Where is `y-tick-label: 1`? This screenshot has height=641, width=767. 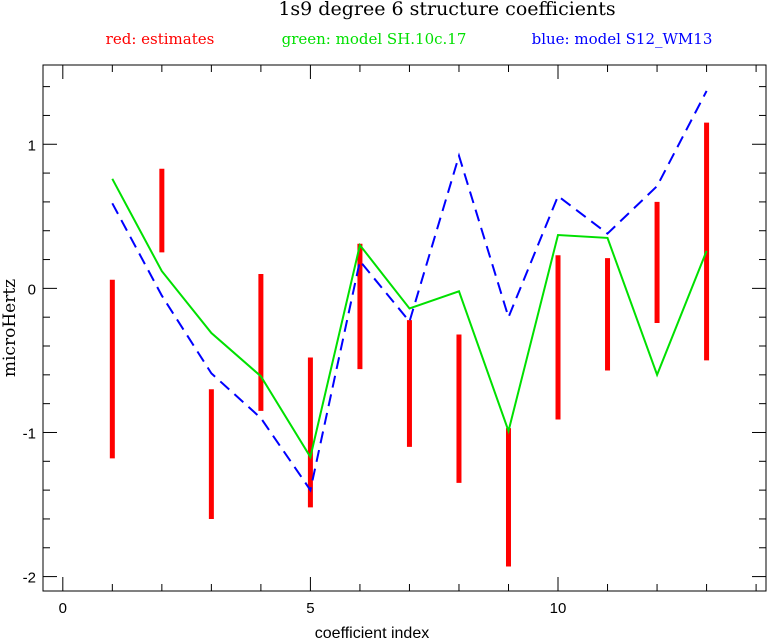 y-tick-label: 1 is located at coordinates (32, 145).